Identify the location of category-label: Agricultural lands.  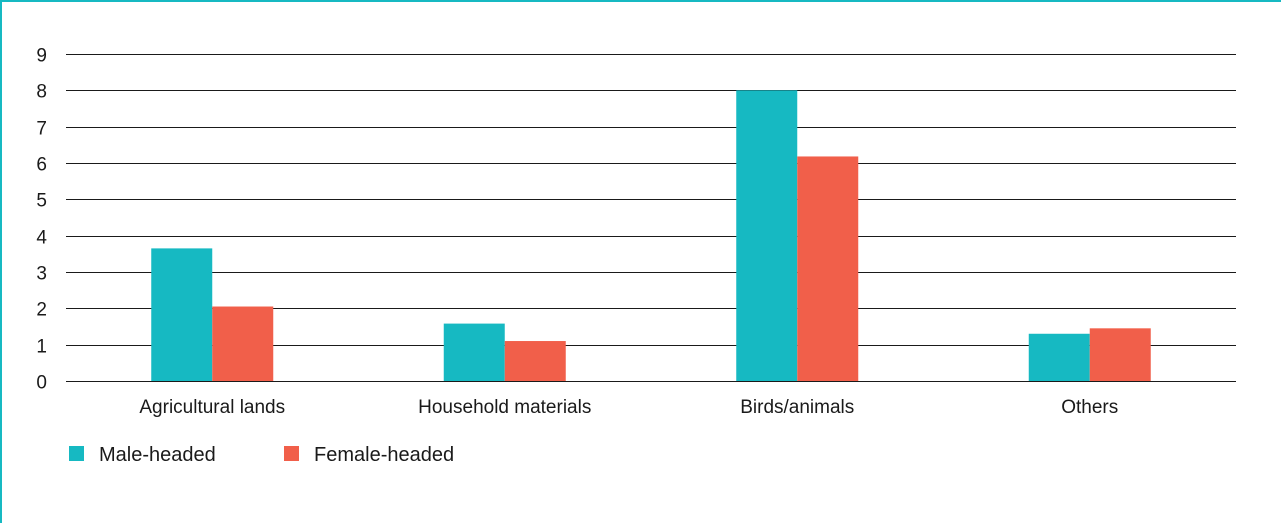
(212, 407).